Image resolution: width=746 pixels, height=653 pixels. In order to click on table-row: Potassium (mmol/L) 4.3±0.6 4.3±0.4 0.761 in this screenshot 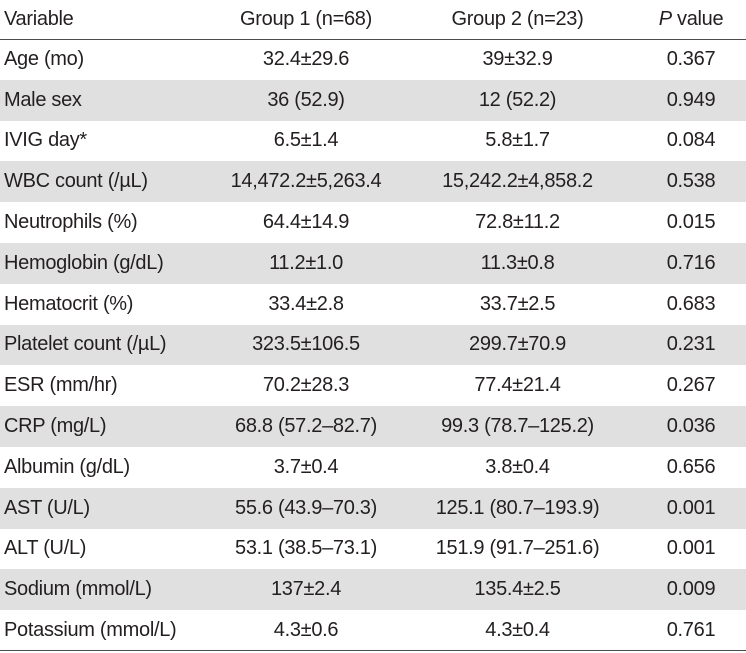, I will do `click(373, 631)`.